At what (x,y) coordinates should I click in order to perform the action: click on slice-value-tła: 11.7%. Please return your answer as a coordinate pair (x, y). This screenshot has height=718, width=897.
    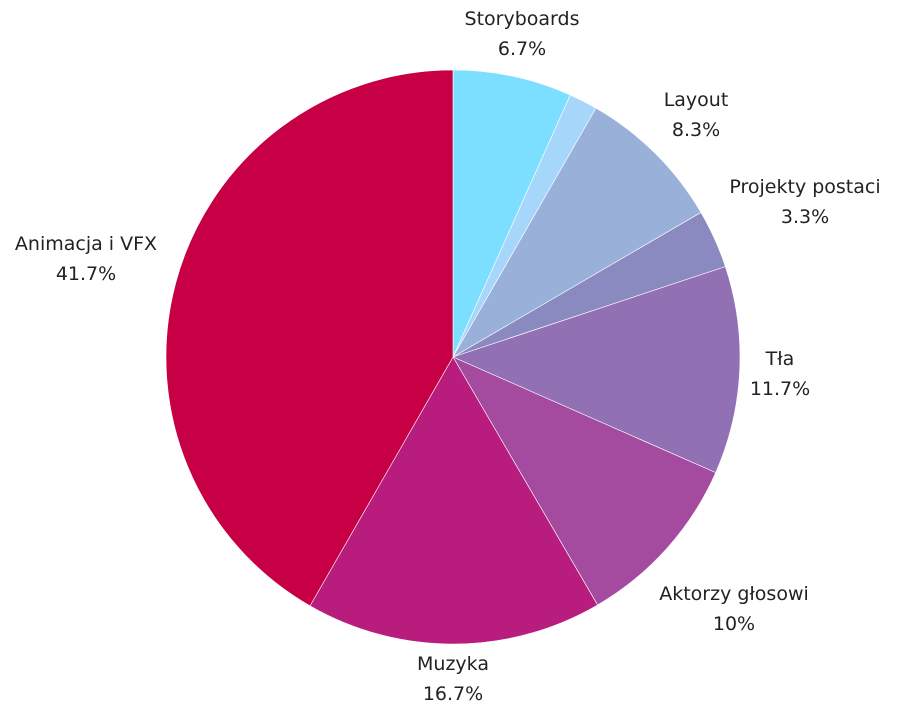
    Looking at the image, I should click on (780, 389).